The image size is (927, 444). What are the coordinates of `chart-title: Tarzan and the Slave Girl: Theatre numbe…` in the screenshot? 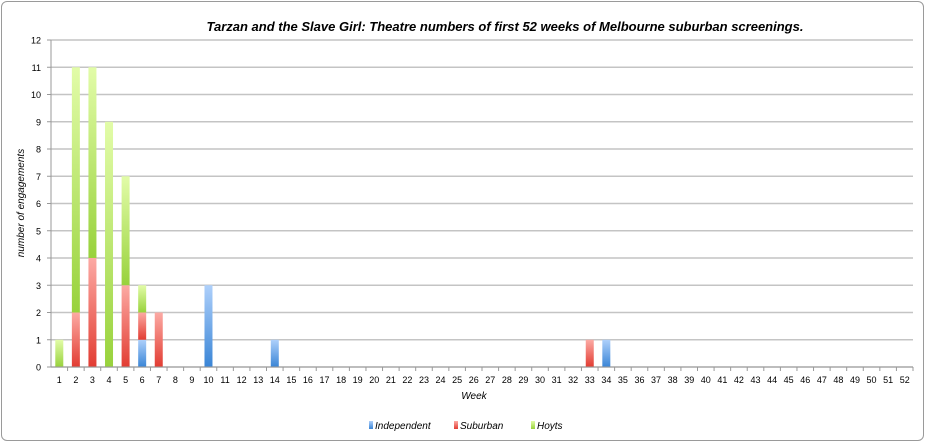 It's located at (505, 26).